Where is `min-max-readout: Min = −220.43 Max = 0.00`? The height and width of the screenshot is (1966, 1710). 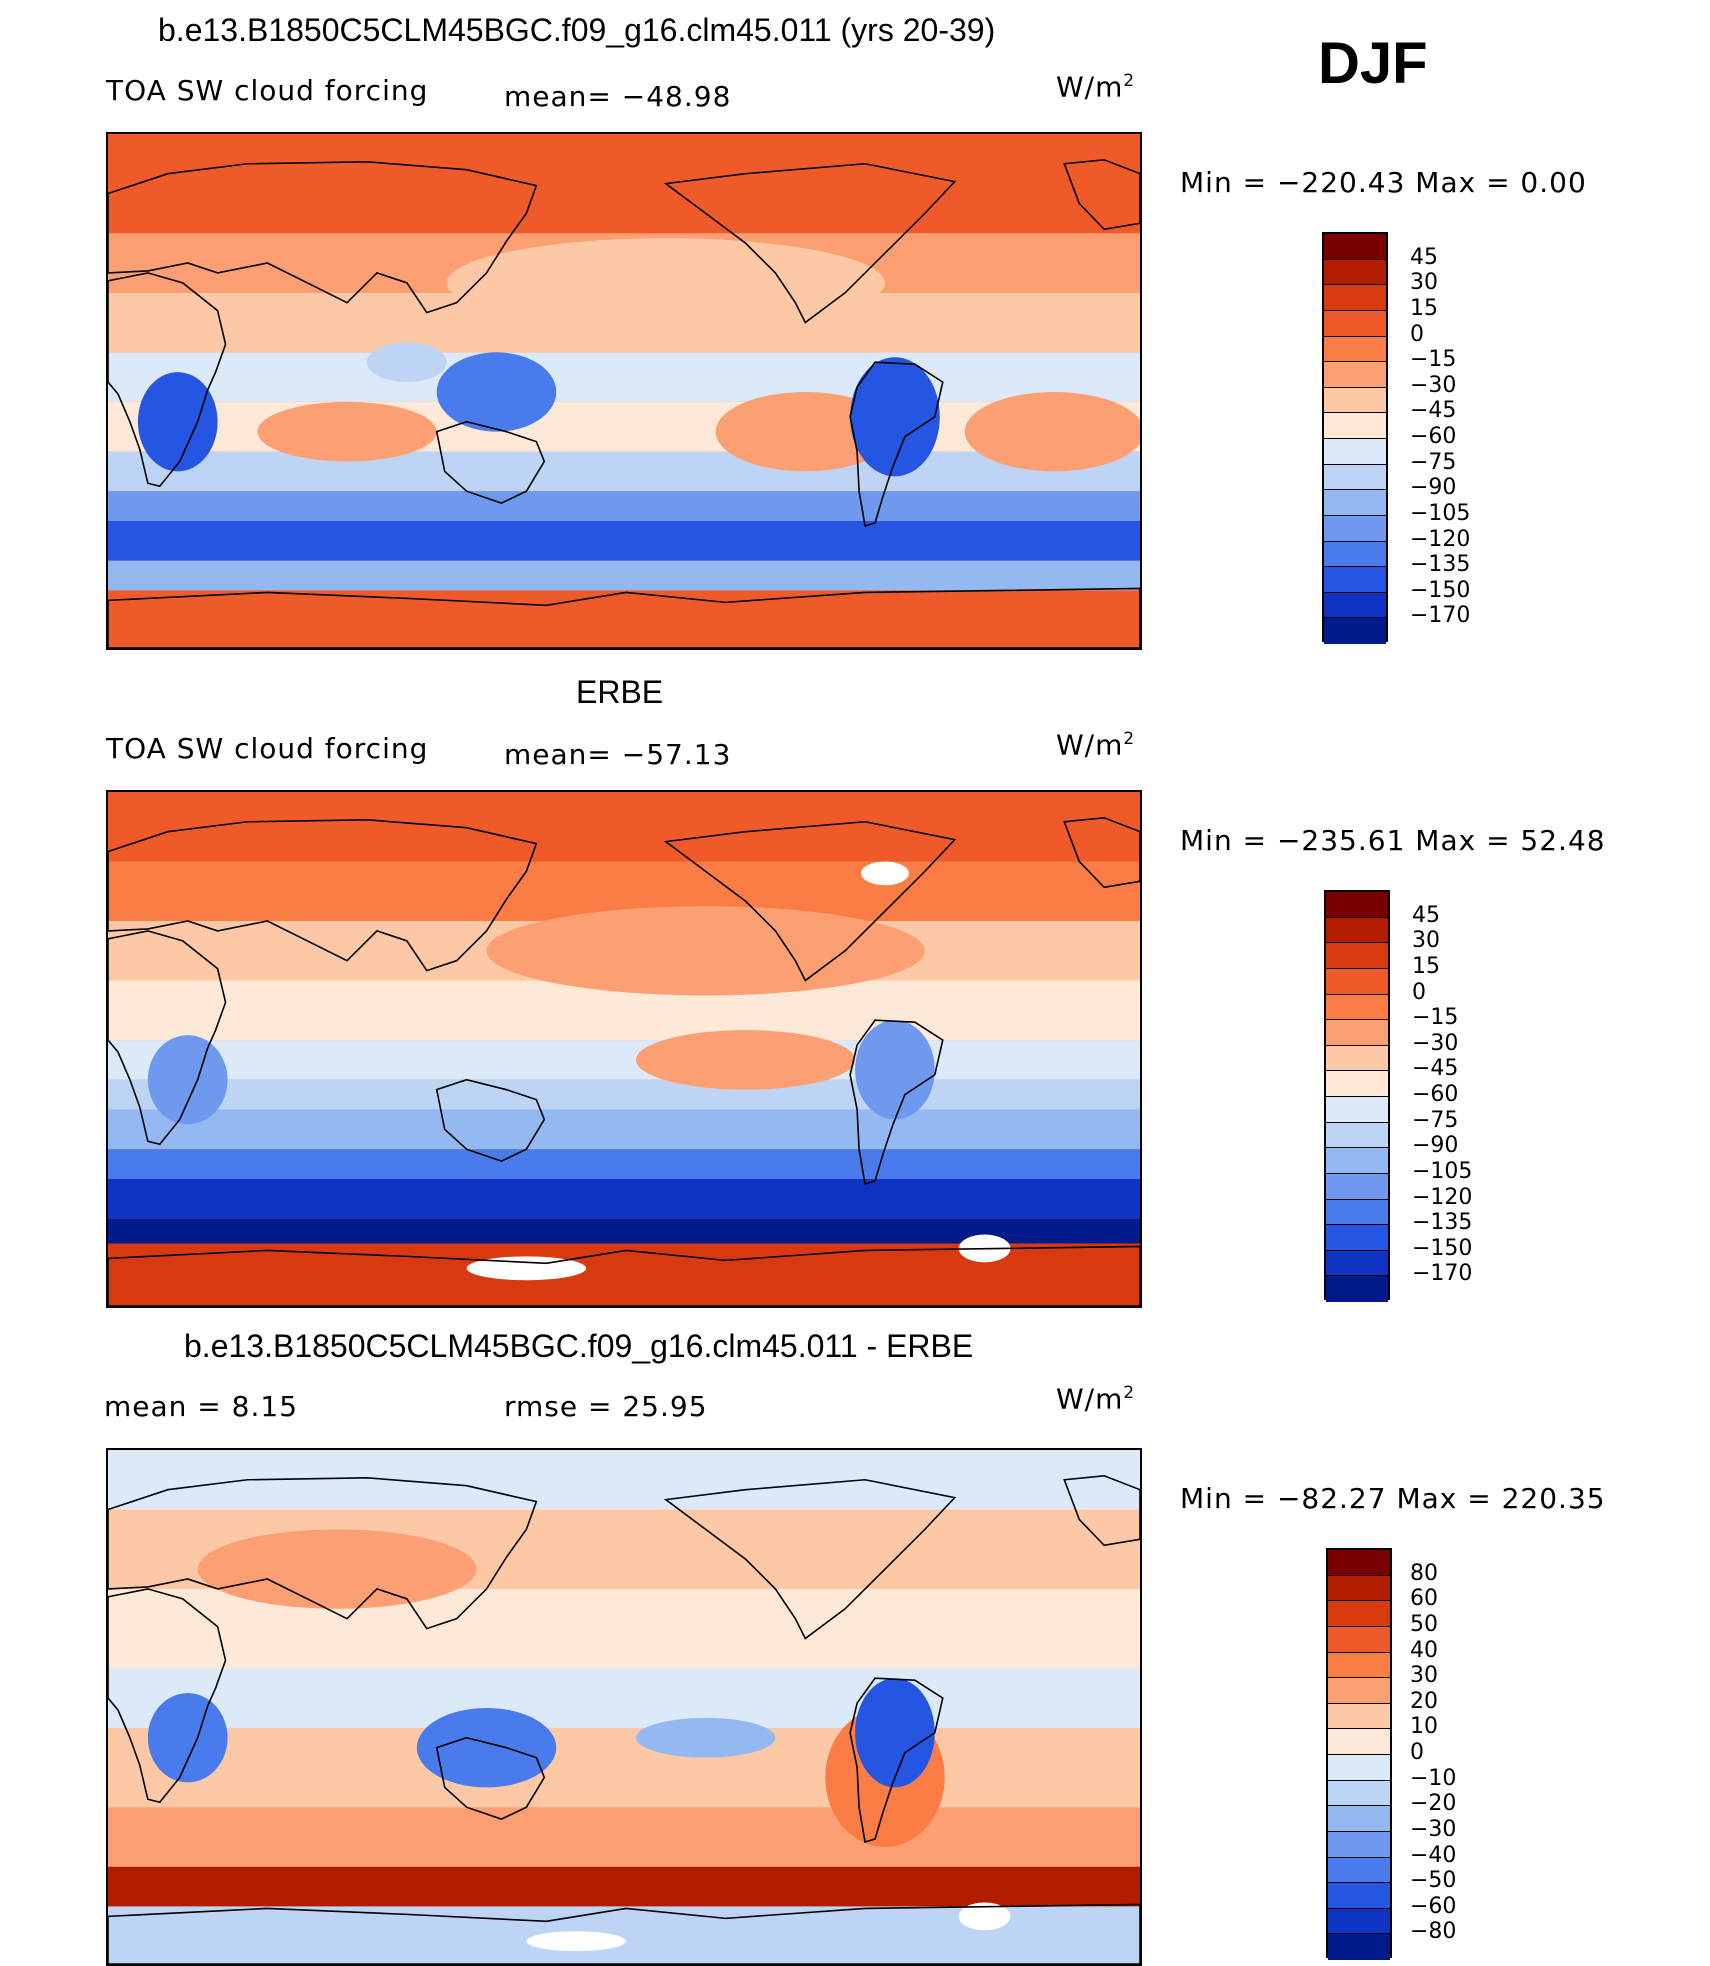 min-max-readout: Min = −220.43 Max = 0.00 is located at coordinates (1383, 182).